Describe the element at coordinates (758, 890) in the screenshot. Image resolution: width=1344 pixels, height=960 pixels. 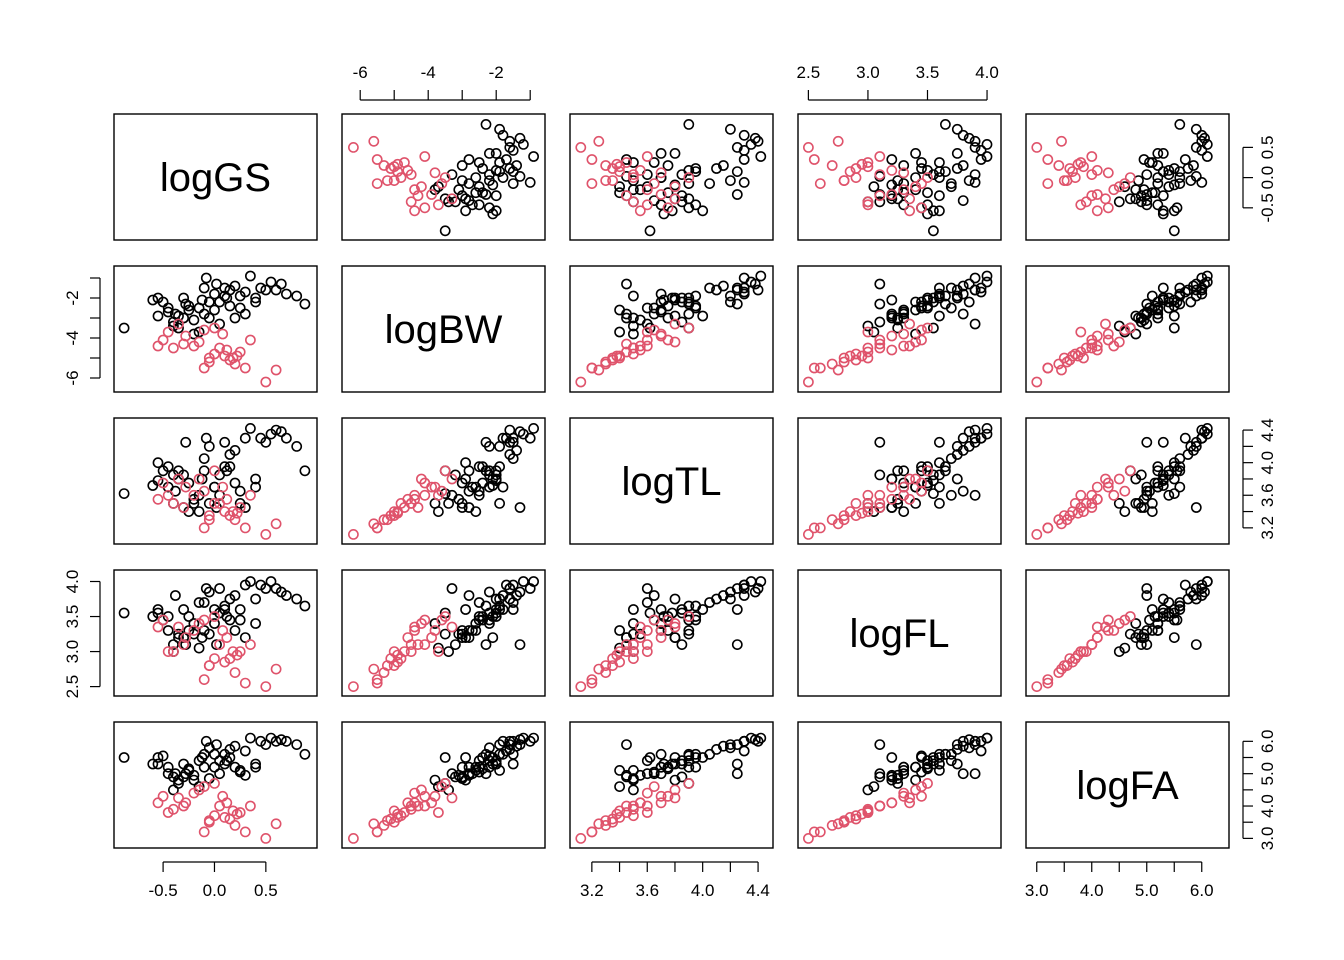
I see `tick-label: 4.4` at that location.